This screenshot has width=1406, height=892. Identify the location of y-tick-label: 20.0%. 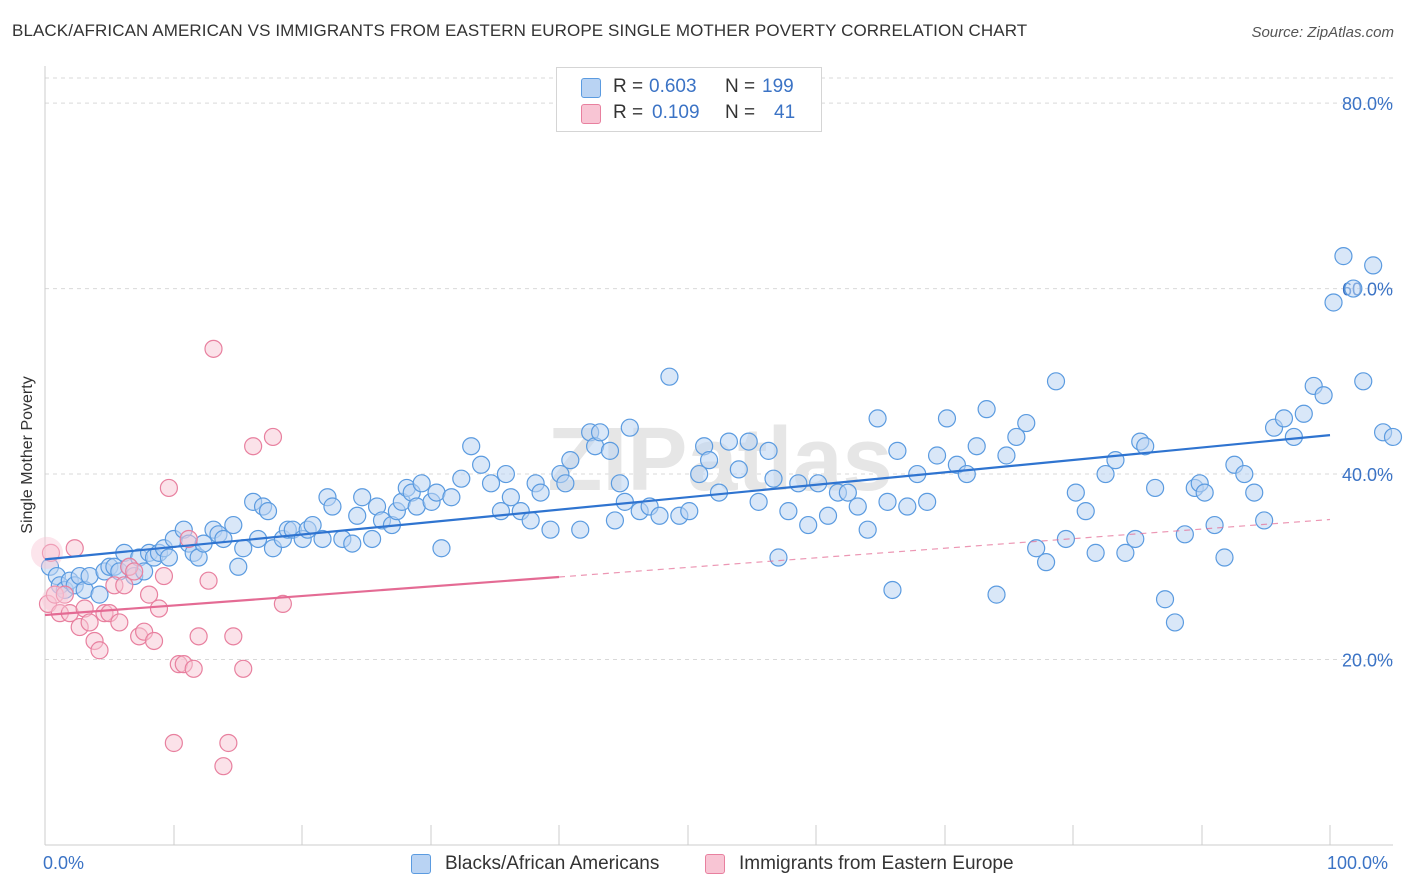
(1367, 661).